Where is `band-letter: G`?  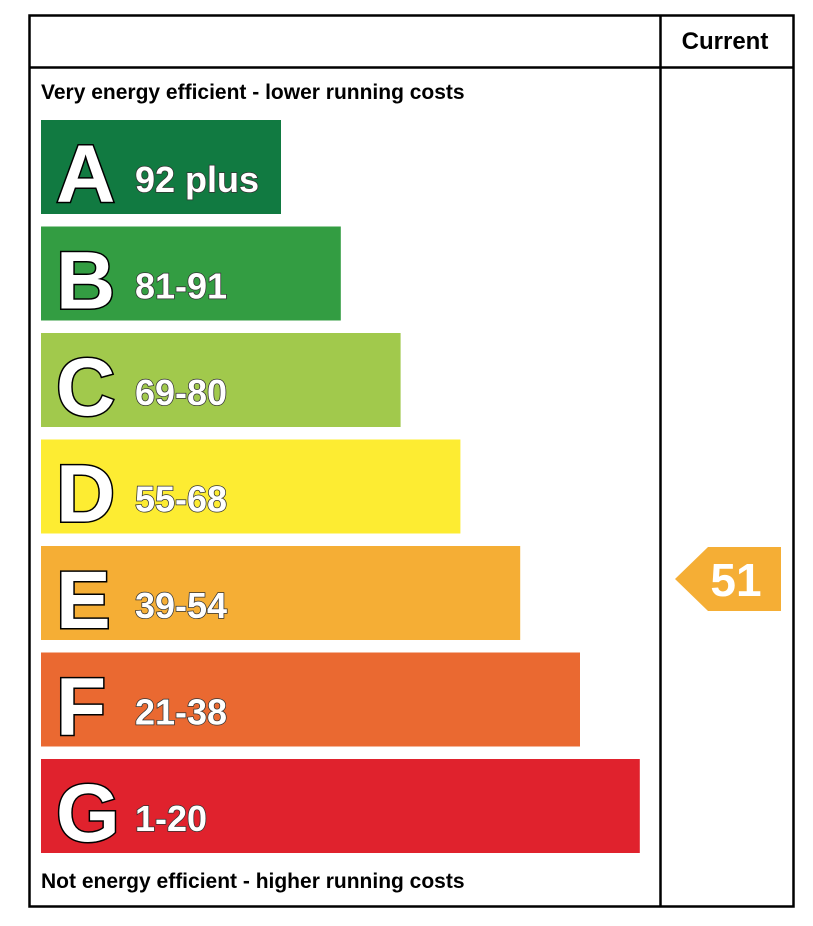
band-letter: G is located at coordinates (88, 813).